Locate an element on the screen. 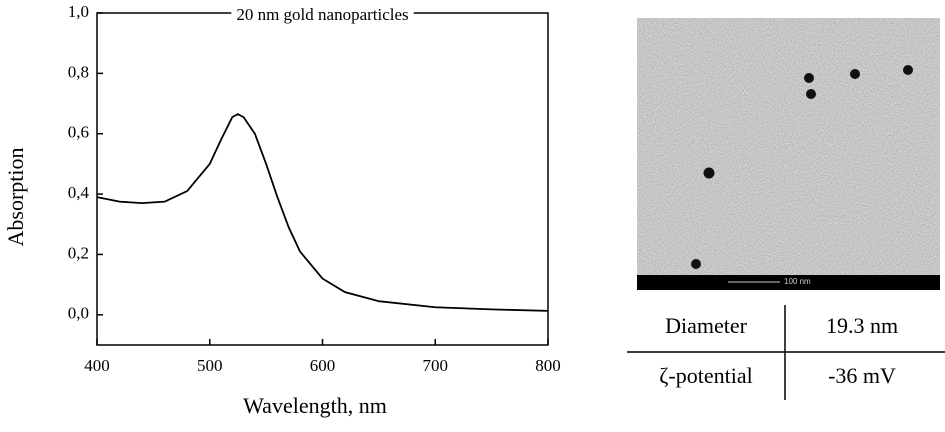 The height and width of the screenshot is (432, 945). y-tick-label: 1,0 is located at coordinates (78, 11).